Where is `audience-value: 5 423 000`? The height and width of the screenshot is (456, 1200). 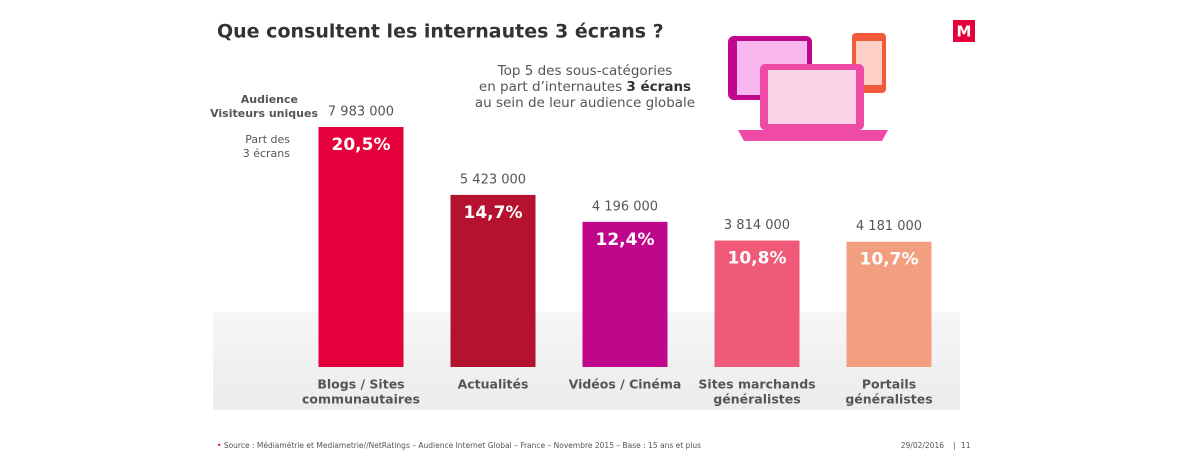 audience-value: 5 423 000 is located at coordinates (493, 179).